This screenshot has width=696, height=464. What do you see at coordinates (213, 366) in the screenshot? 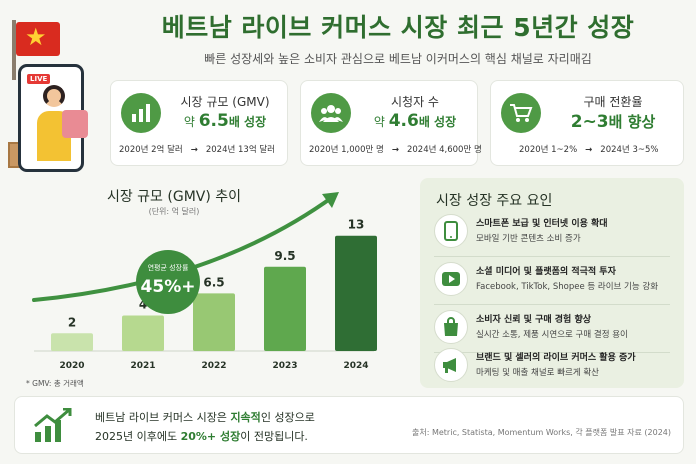
I see `x-tick-label: 2022` at bounding box center [213, 366].